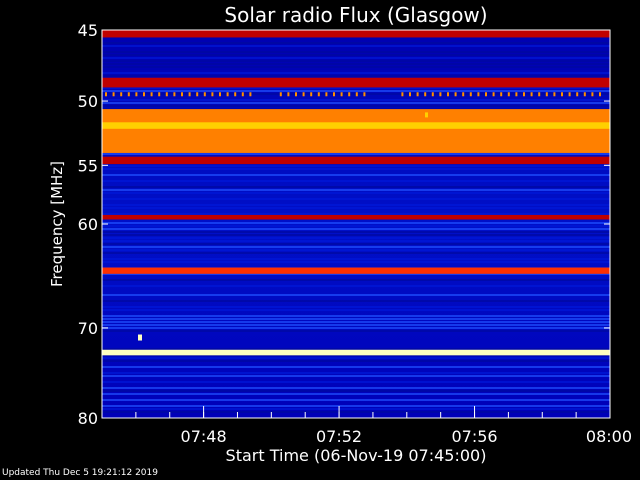 This screenshot has width=640, height=480. I want to click on y-tick-label: 60, so click(88, 224).